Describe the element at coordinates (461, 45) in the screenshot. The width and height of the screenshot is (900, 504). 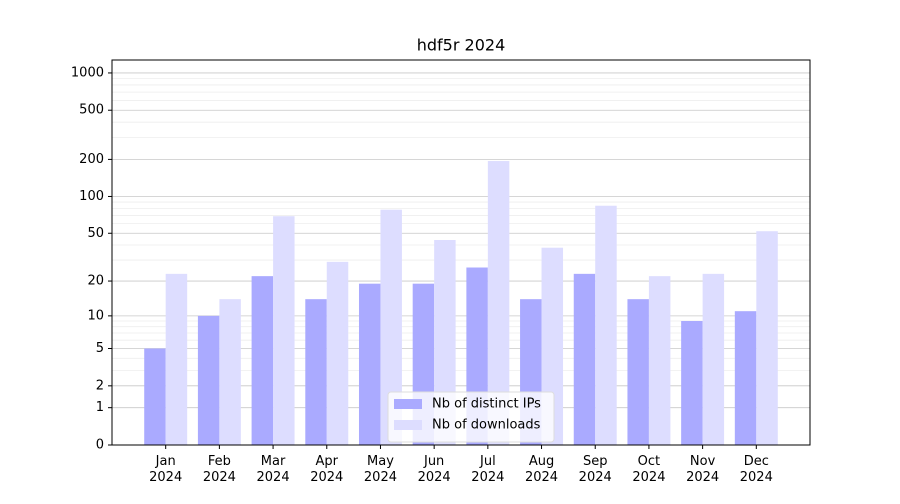
I see `chart-title: hdf5r 2024` at that location.